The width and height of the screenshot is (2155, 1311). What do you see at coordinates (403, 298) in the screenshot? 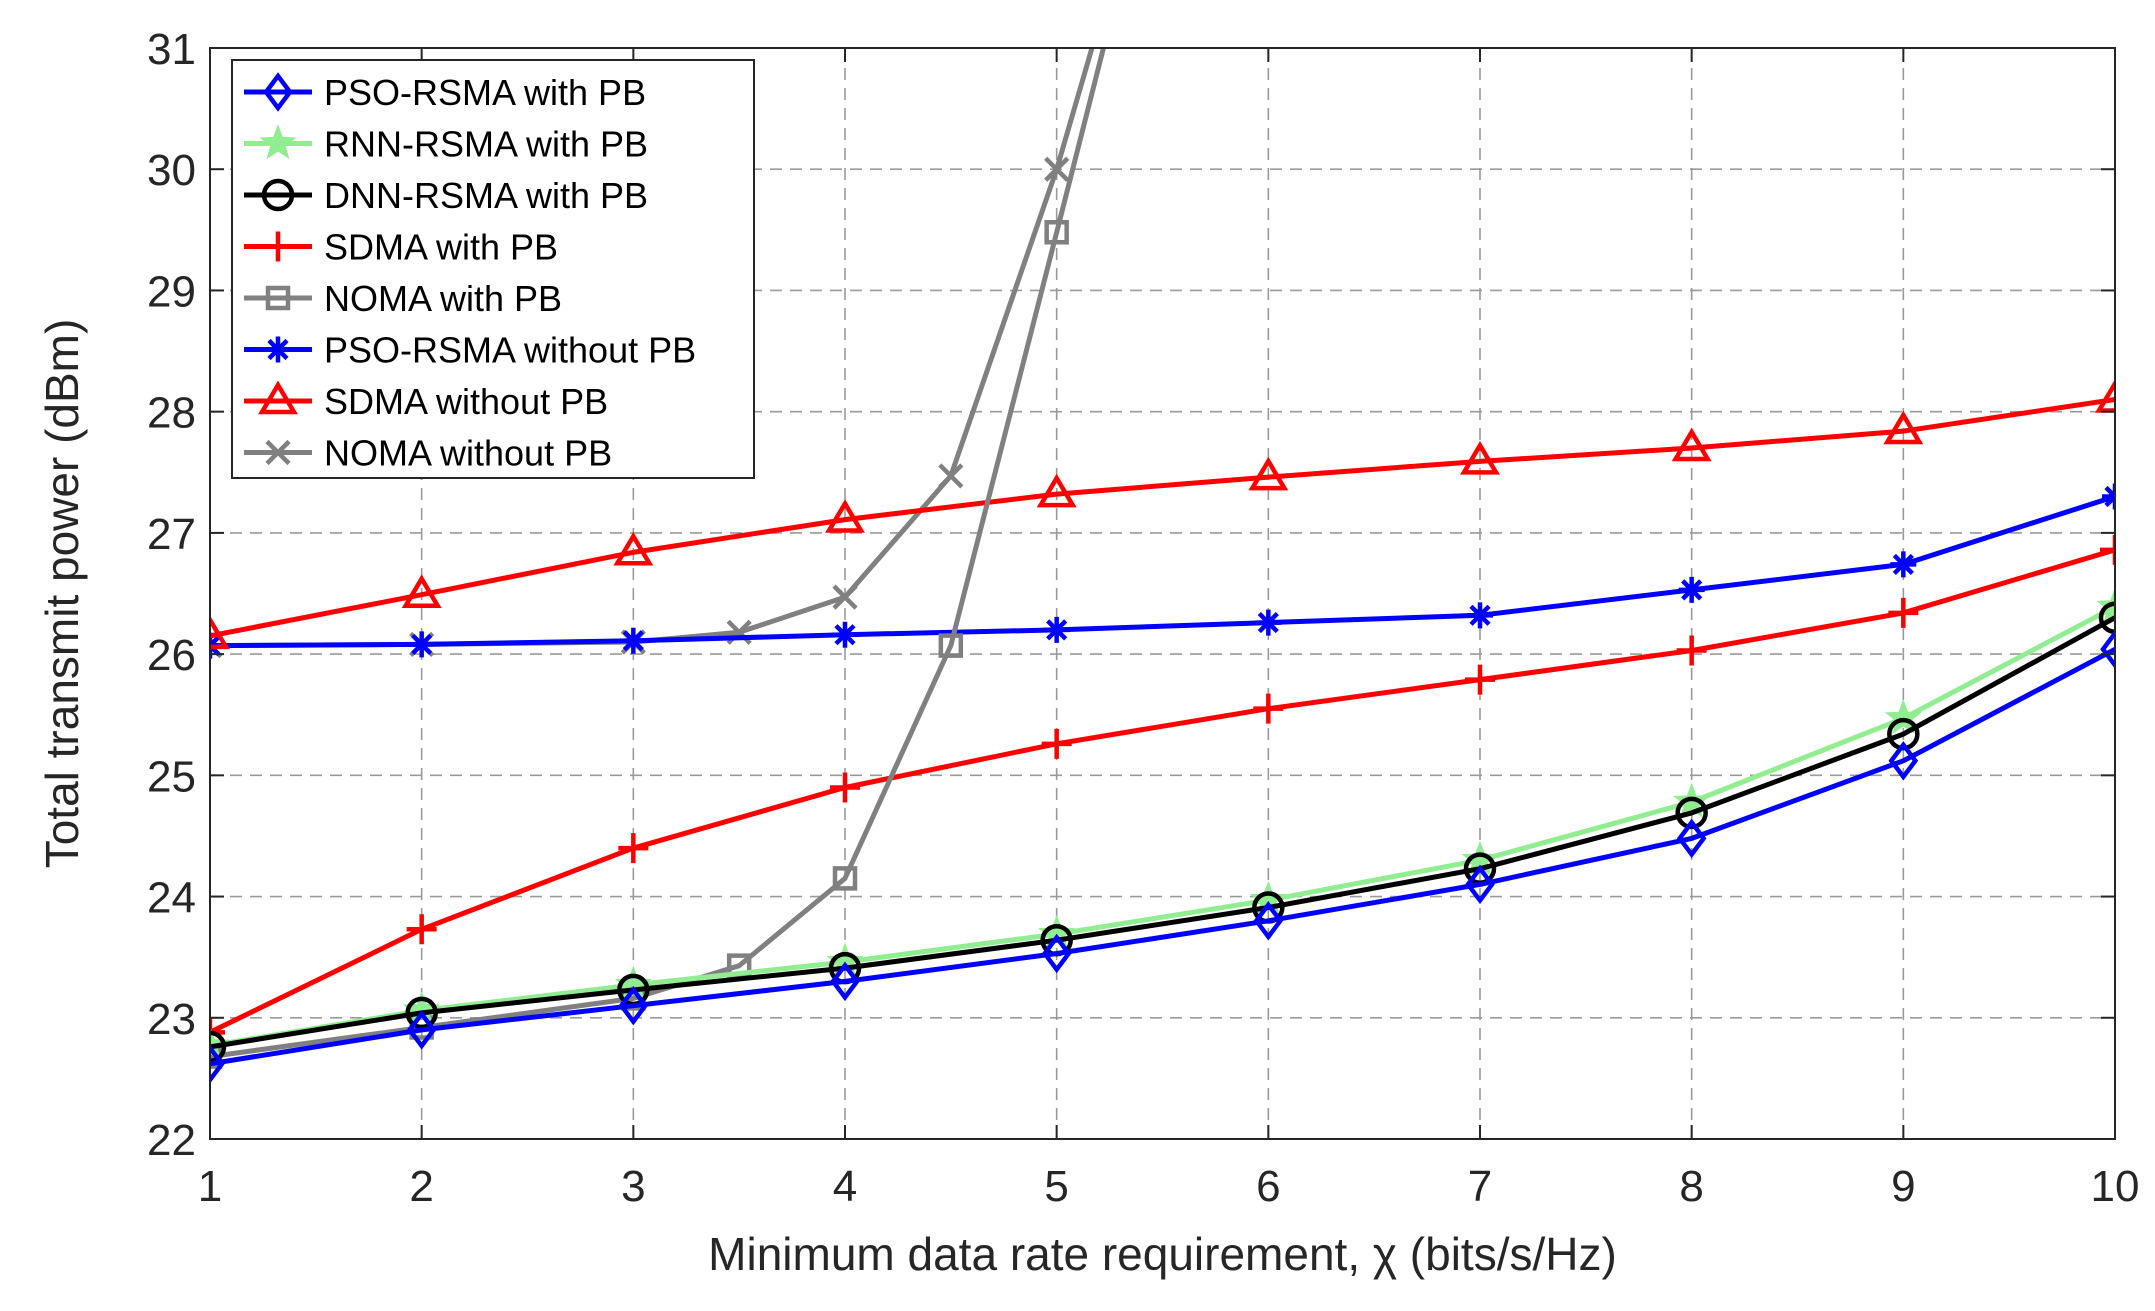
I see `legend-entry: NOMA with PB` at bounding box center [403, 298].